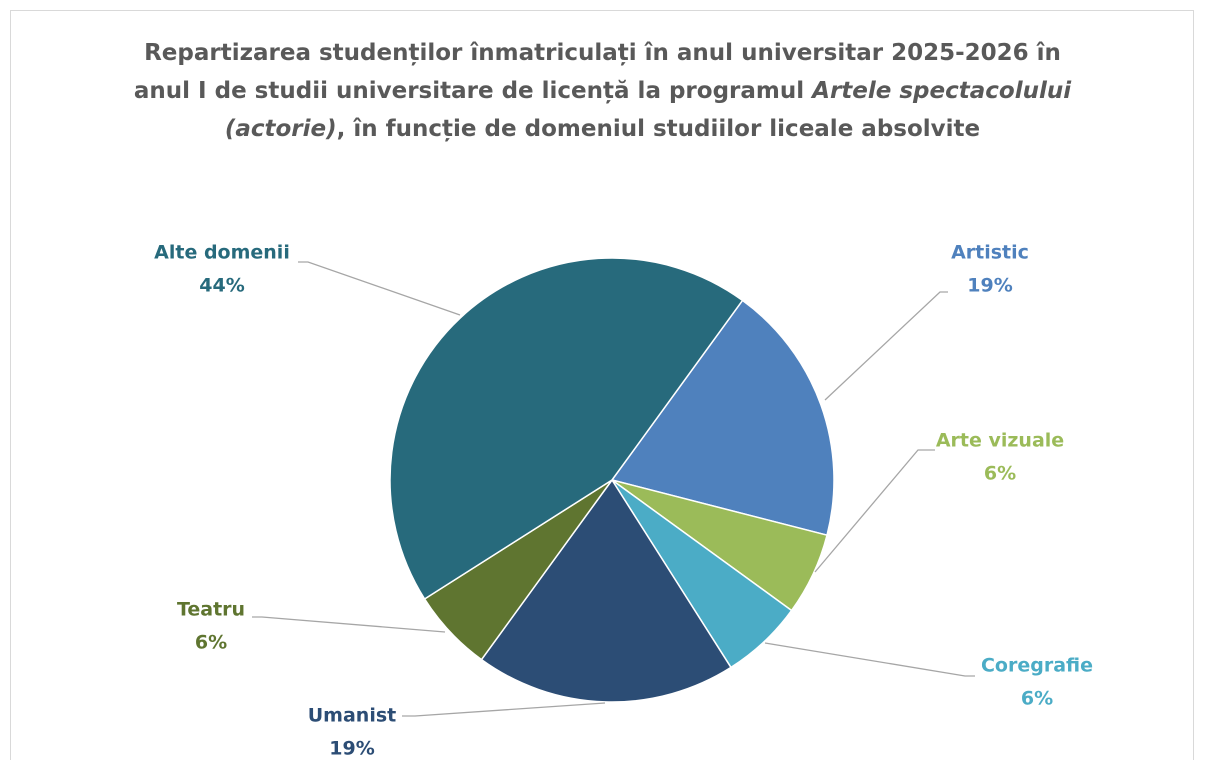  I want to click on title-part: Artele spectacolului (actorie), so click(648, 110).